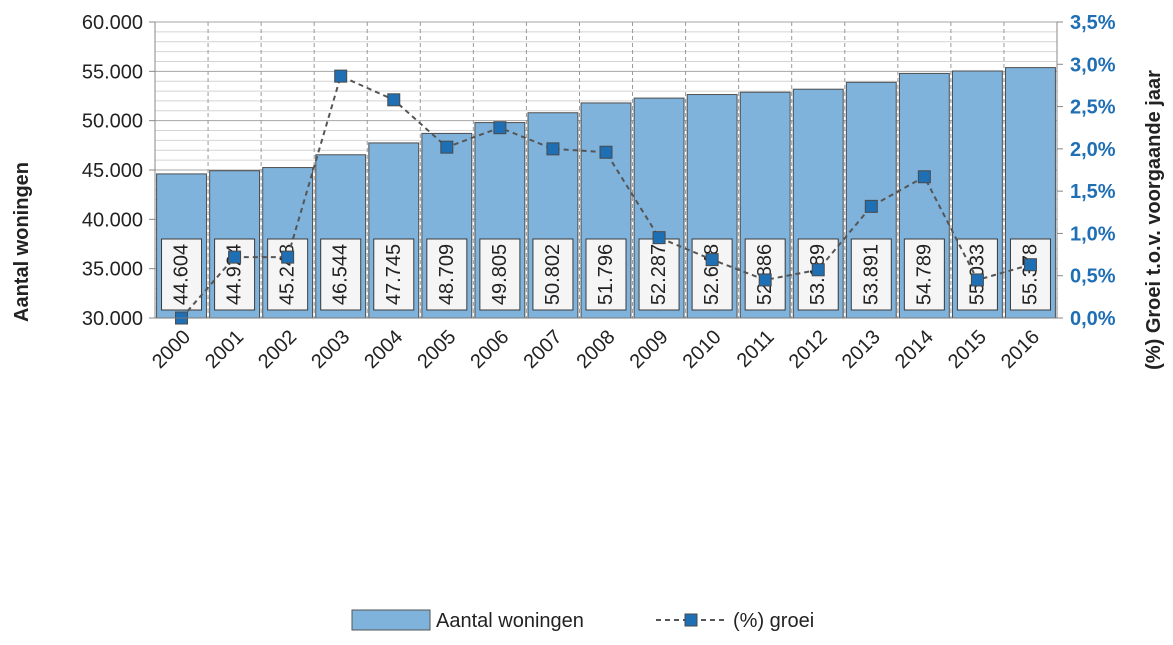 Image resolution: width=1173 pixels, height=645 pixels. I want to click on data-label-text: 53.891, so click(871, 274).